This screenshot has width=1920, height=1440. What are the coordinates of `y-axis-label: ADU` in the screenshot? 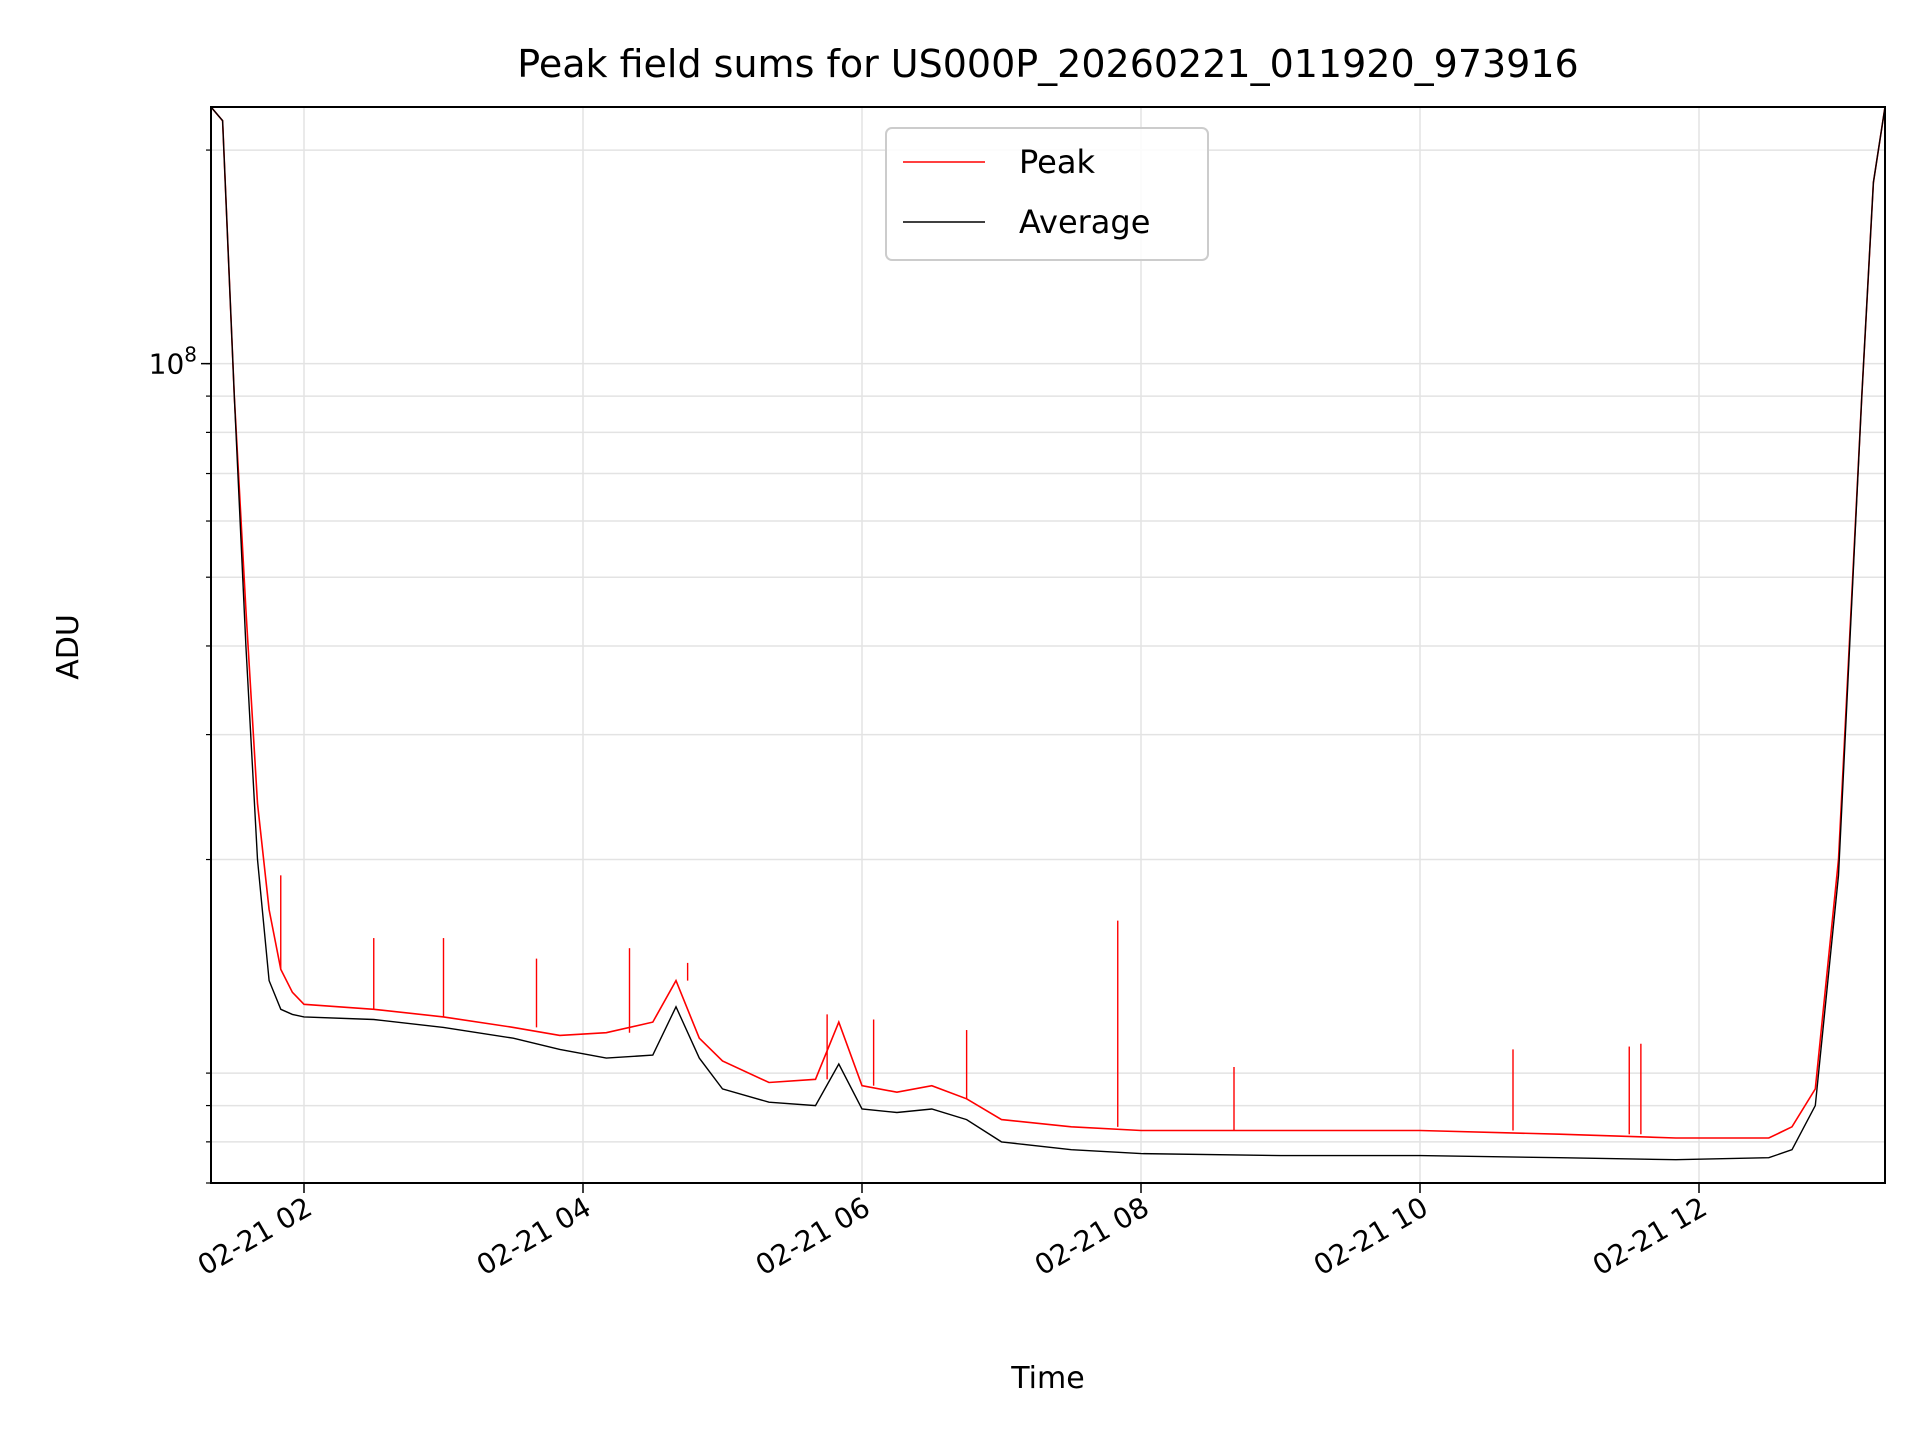 It's located at (68, 647).